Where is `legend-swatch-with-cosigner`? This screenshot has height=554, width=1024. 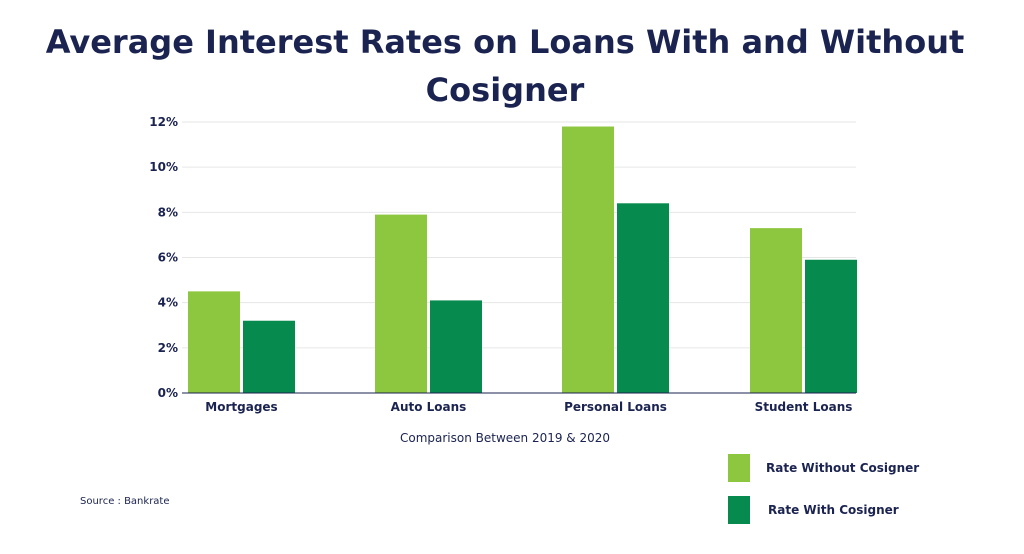 legend-swatch-with-cosigner is located at coordinates (739, 510).